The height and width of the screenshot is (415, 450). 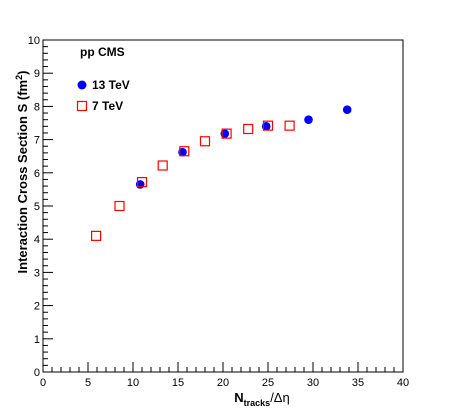 What do you see at coordinates (37, 141) in the screenshot?
I see `y-tick-label: 7` at bounding box center [37, 141].